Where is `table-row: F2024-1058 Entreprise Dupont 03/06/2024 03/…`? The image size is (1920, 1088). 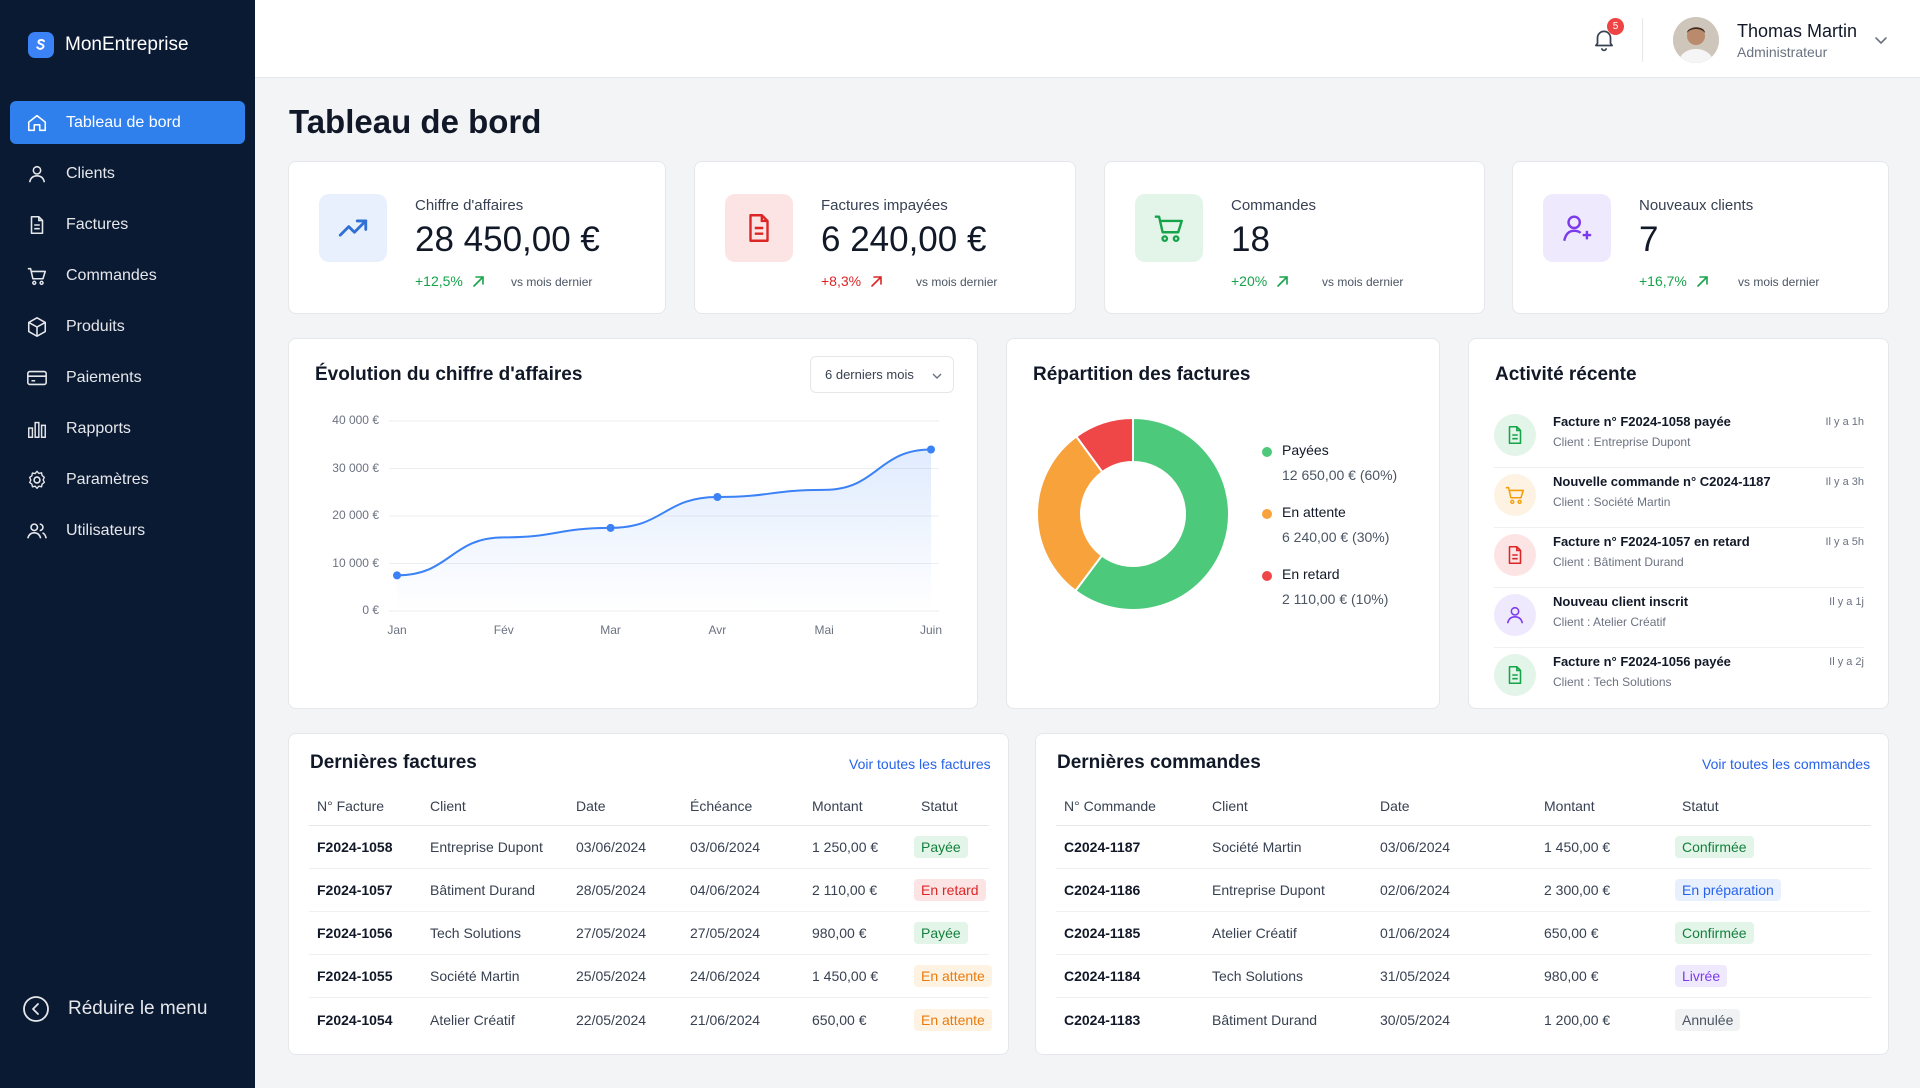 table-row: F2024-1058 Entreprise Dupont 03/06/2024 03/… is located at coordinates (649, 847).